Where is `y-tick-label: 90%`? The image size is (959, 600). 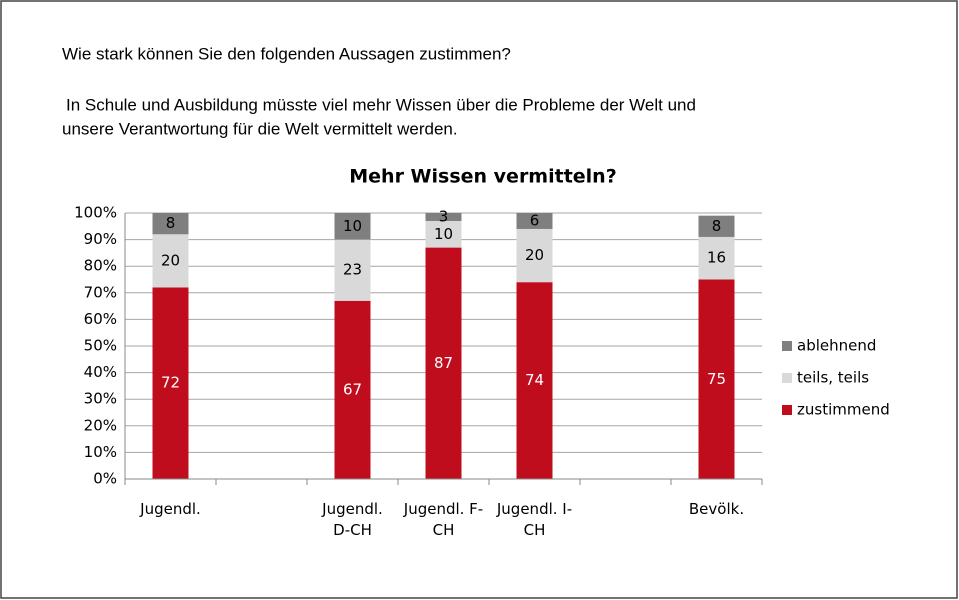 y-tick-label: 90% is located at coordinates (100, 239).